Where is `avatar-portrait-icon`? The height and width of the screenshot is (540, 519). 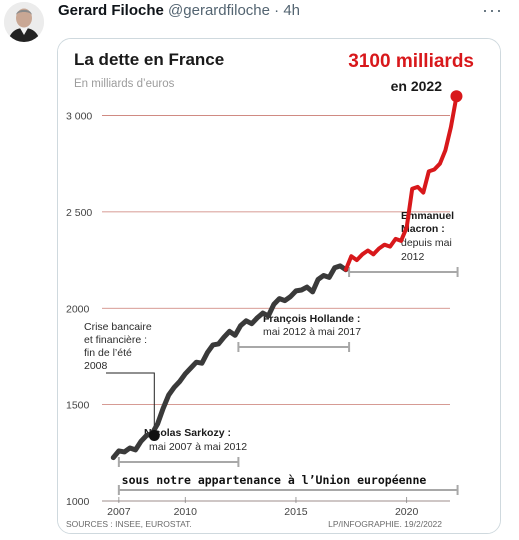
avatar-portrait-icon is located at coordinates (24, 22).